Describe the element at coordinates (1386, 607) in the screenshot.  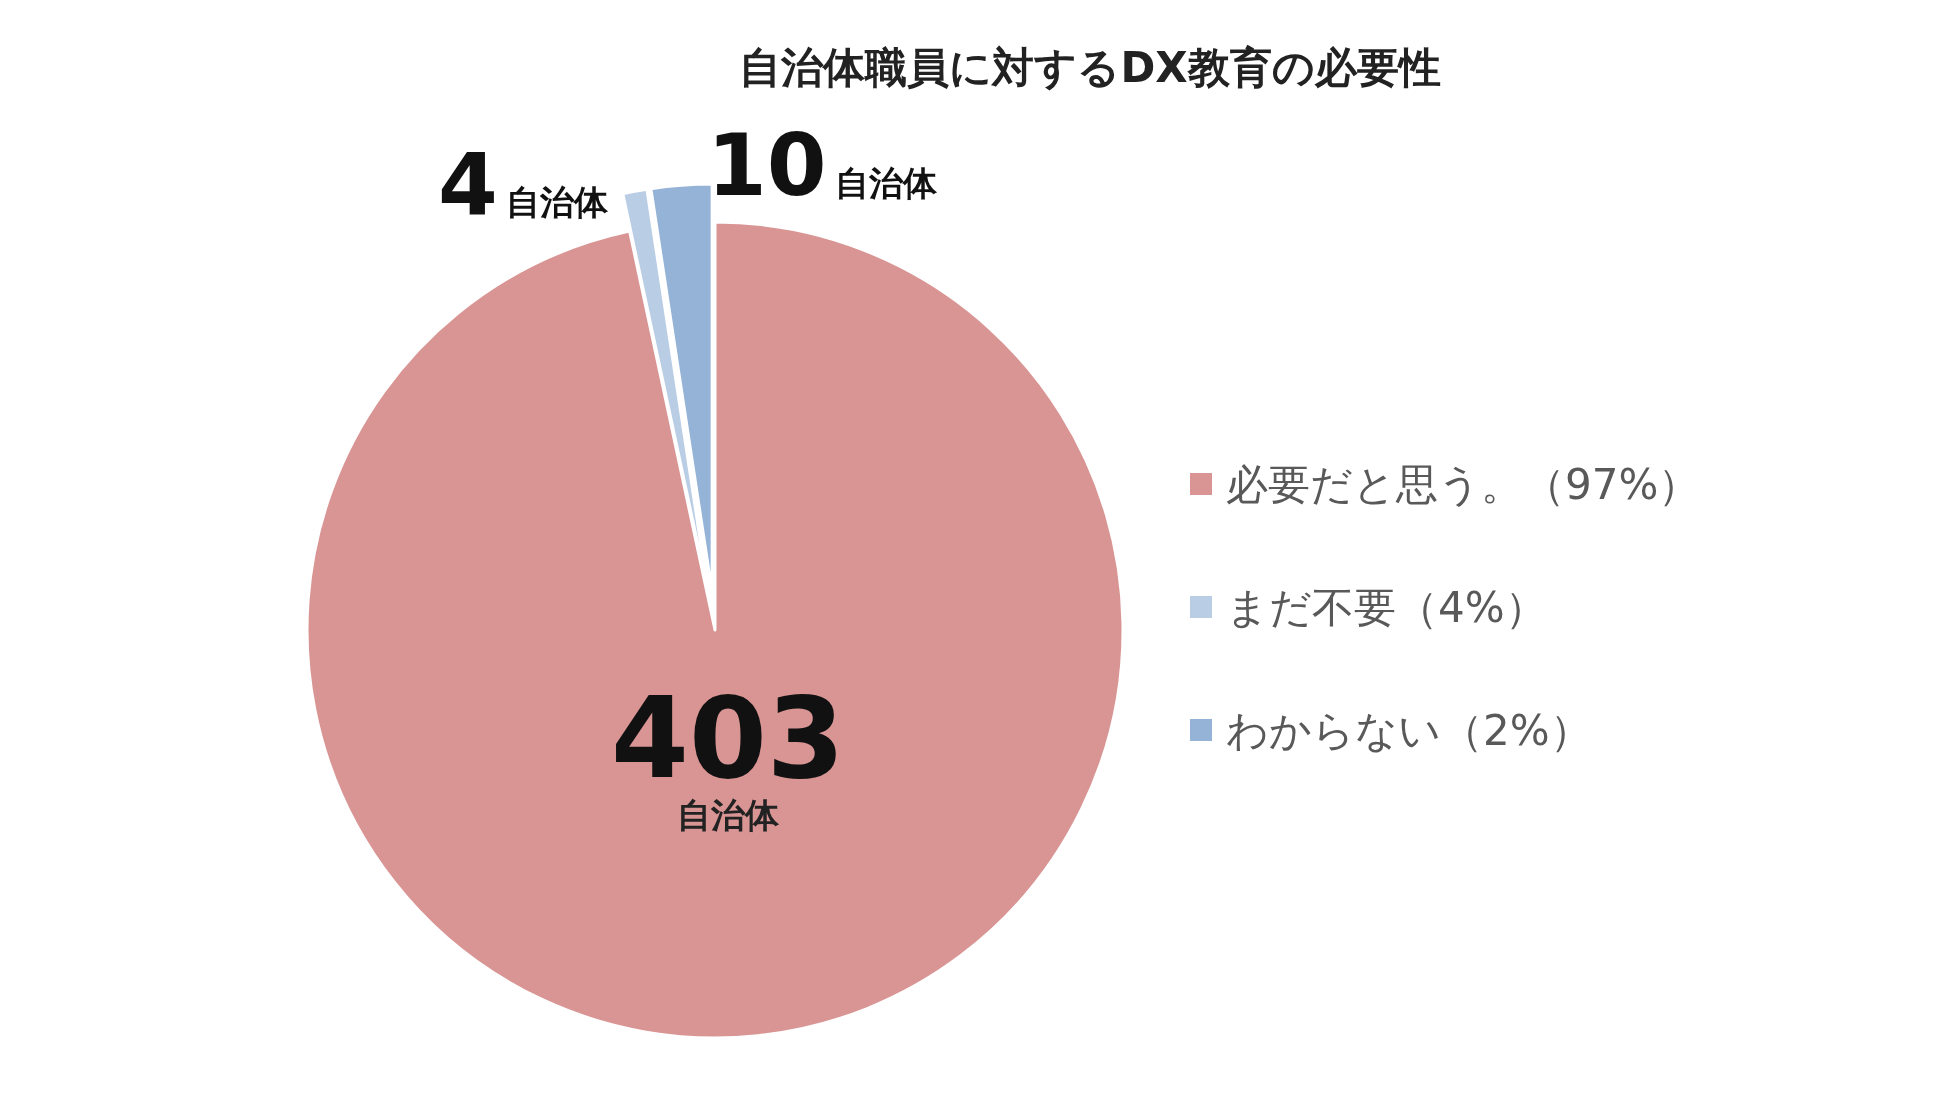
I see `legend-label: まだ不要（4%）` at that location.